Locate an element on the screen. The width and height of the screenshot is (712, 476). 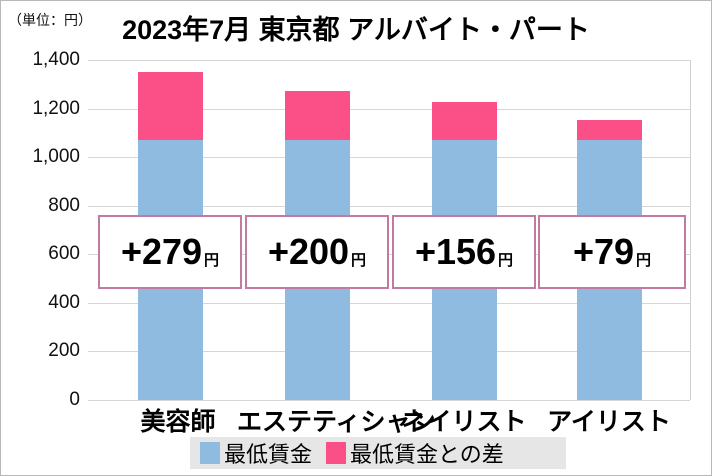
y-tick-label: 600 is located at coordinates (64, 254).